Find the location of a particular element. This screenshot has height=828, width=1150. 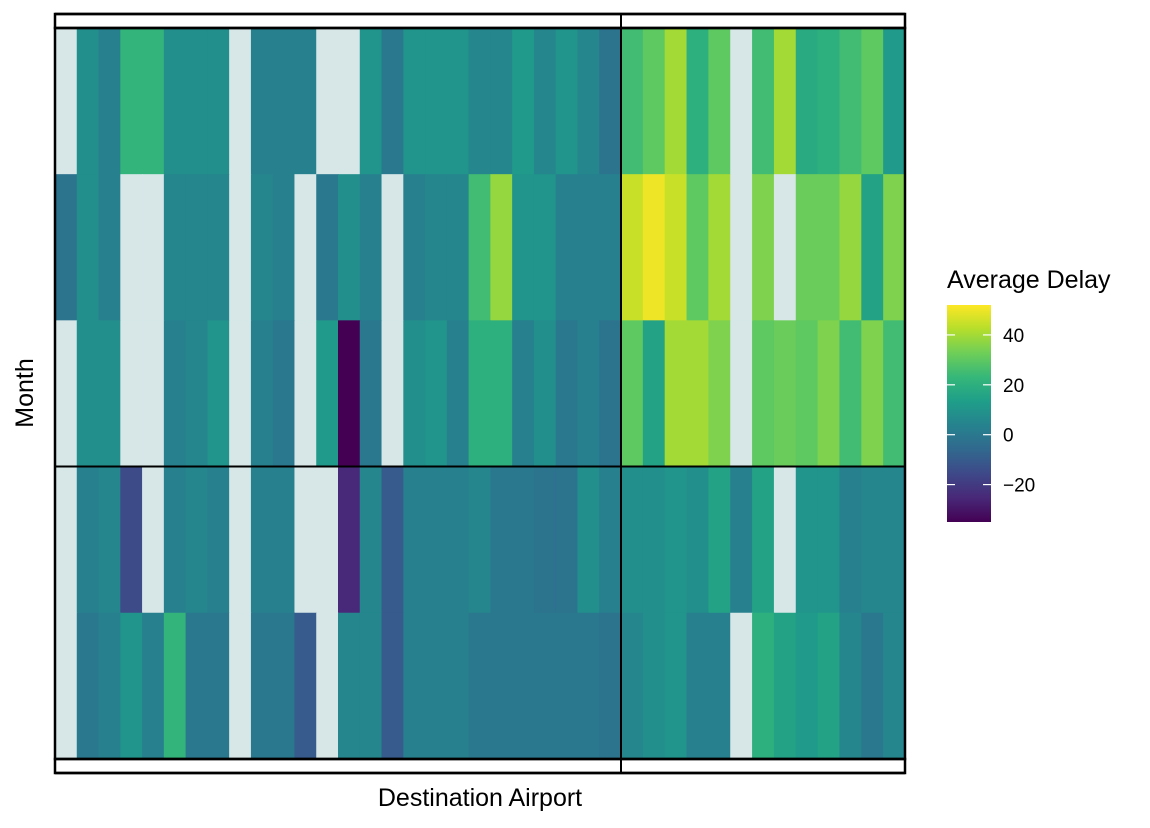

facet-strip-top is located at coordinates (480, 21).